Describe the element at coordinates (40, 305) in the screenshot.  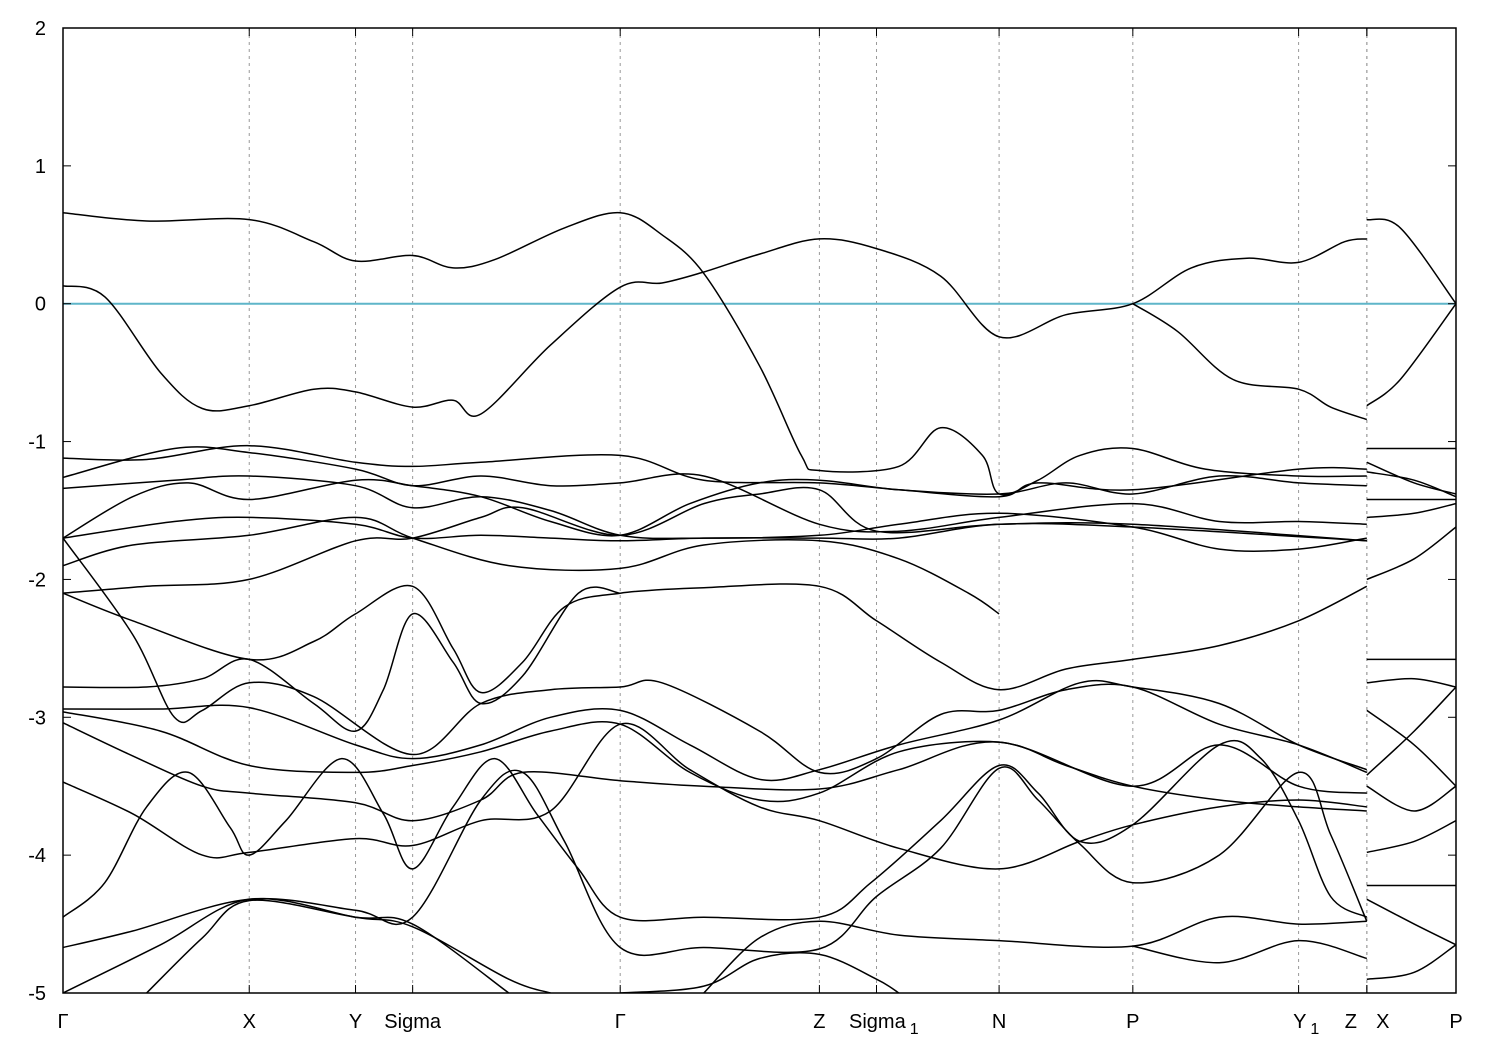
I see `y-tick-label: 0` at that location.